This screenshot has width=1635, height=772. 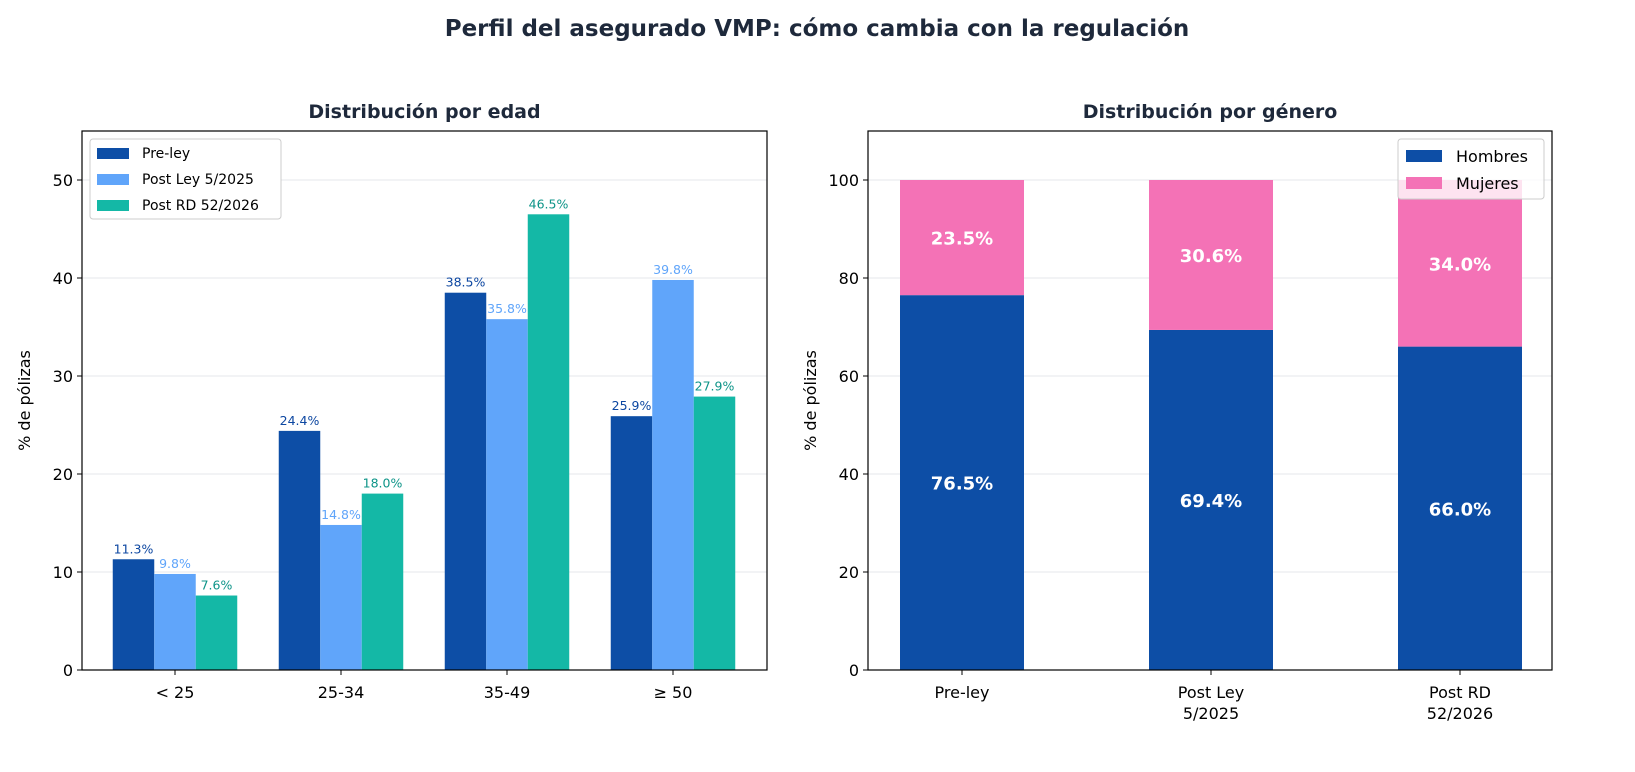 What do you see at coordinates (1471, 169) in the screenshot?
I see `legend: Hombres Mujeres` at bounding box center [1471, 169].